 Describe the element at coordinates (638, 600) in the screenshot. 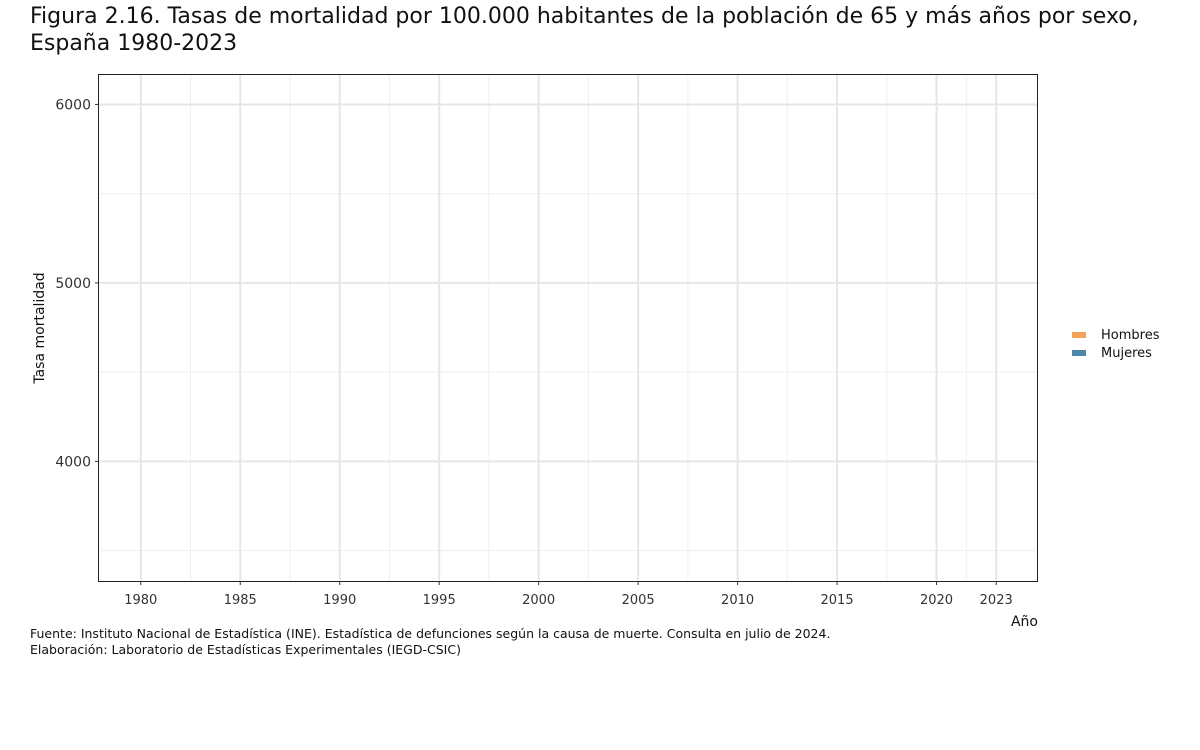

I see `x-tick-label: 2005` at that location.